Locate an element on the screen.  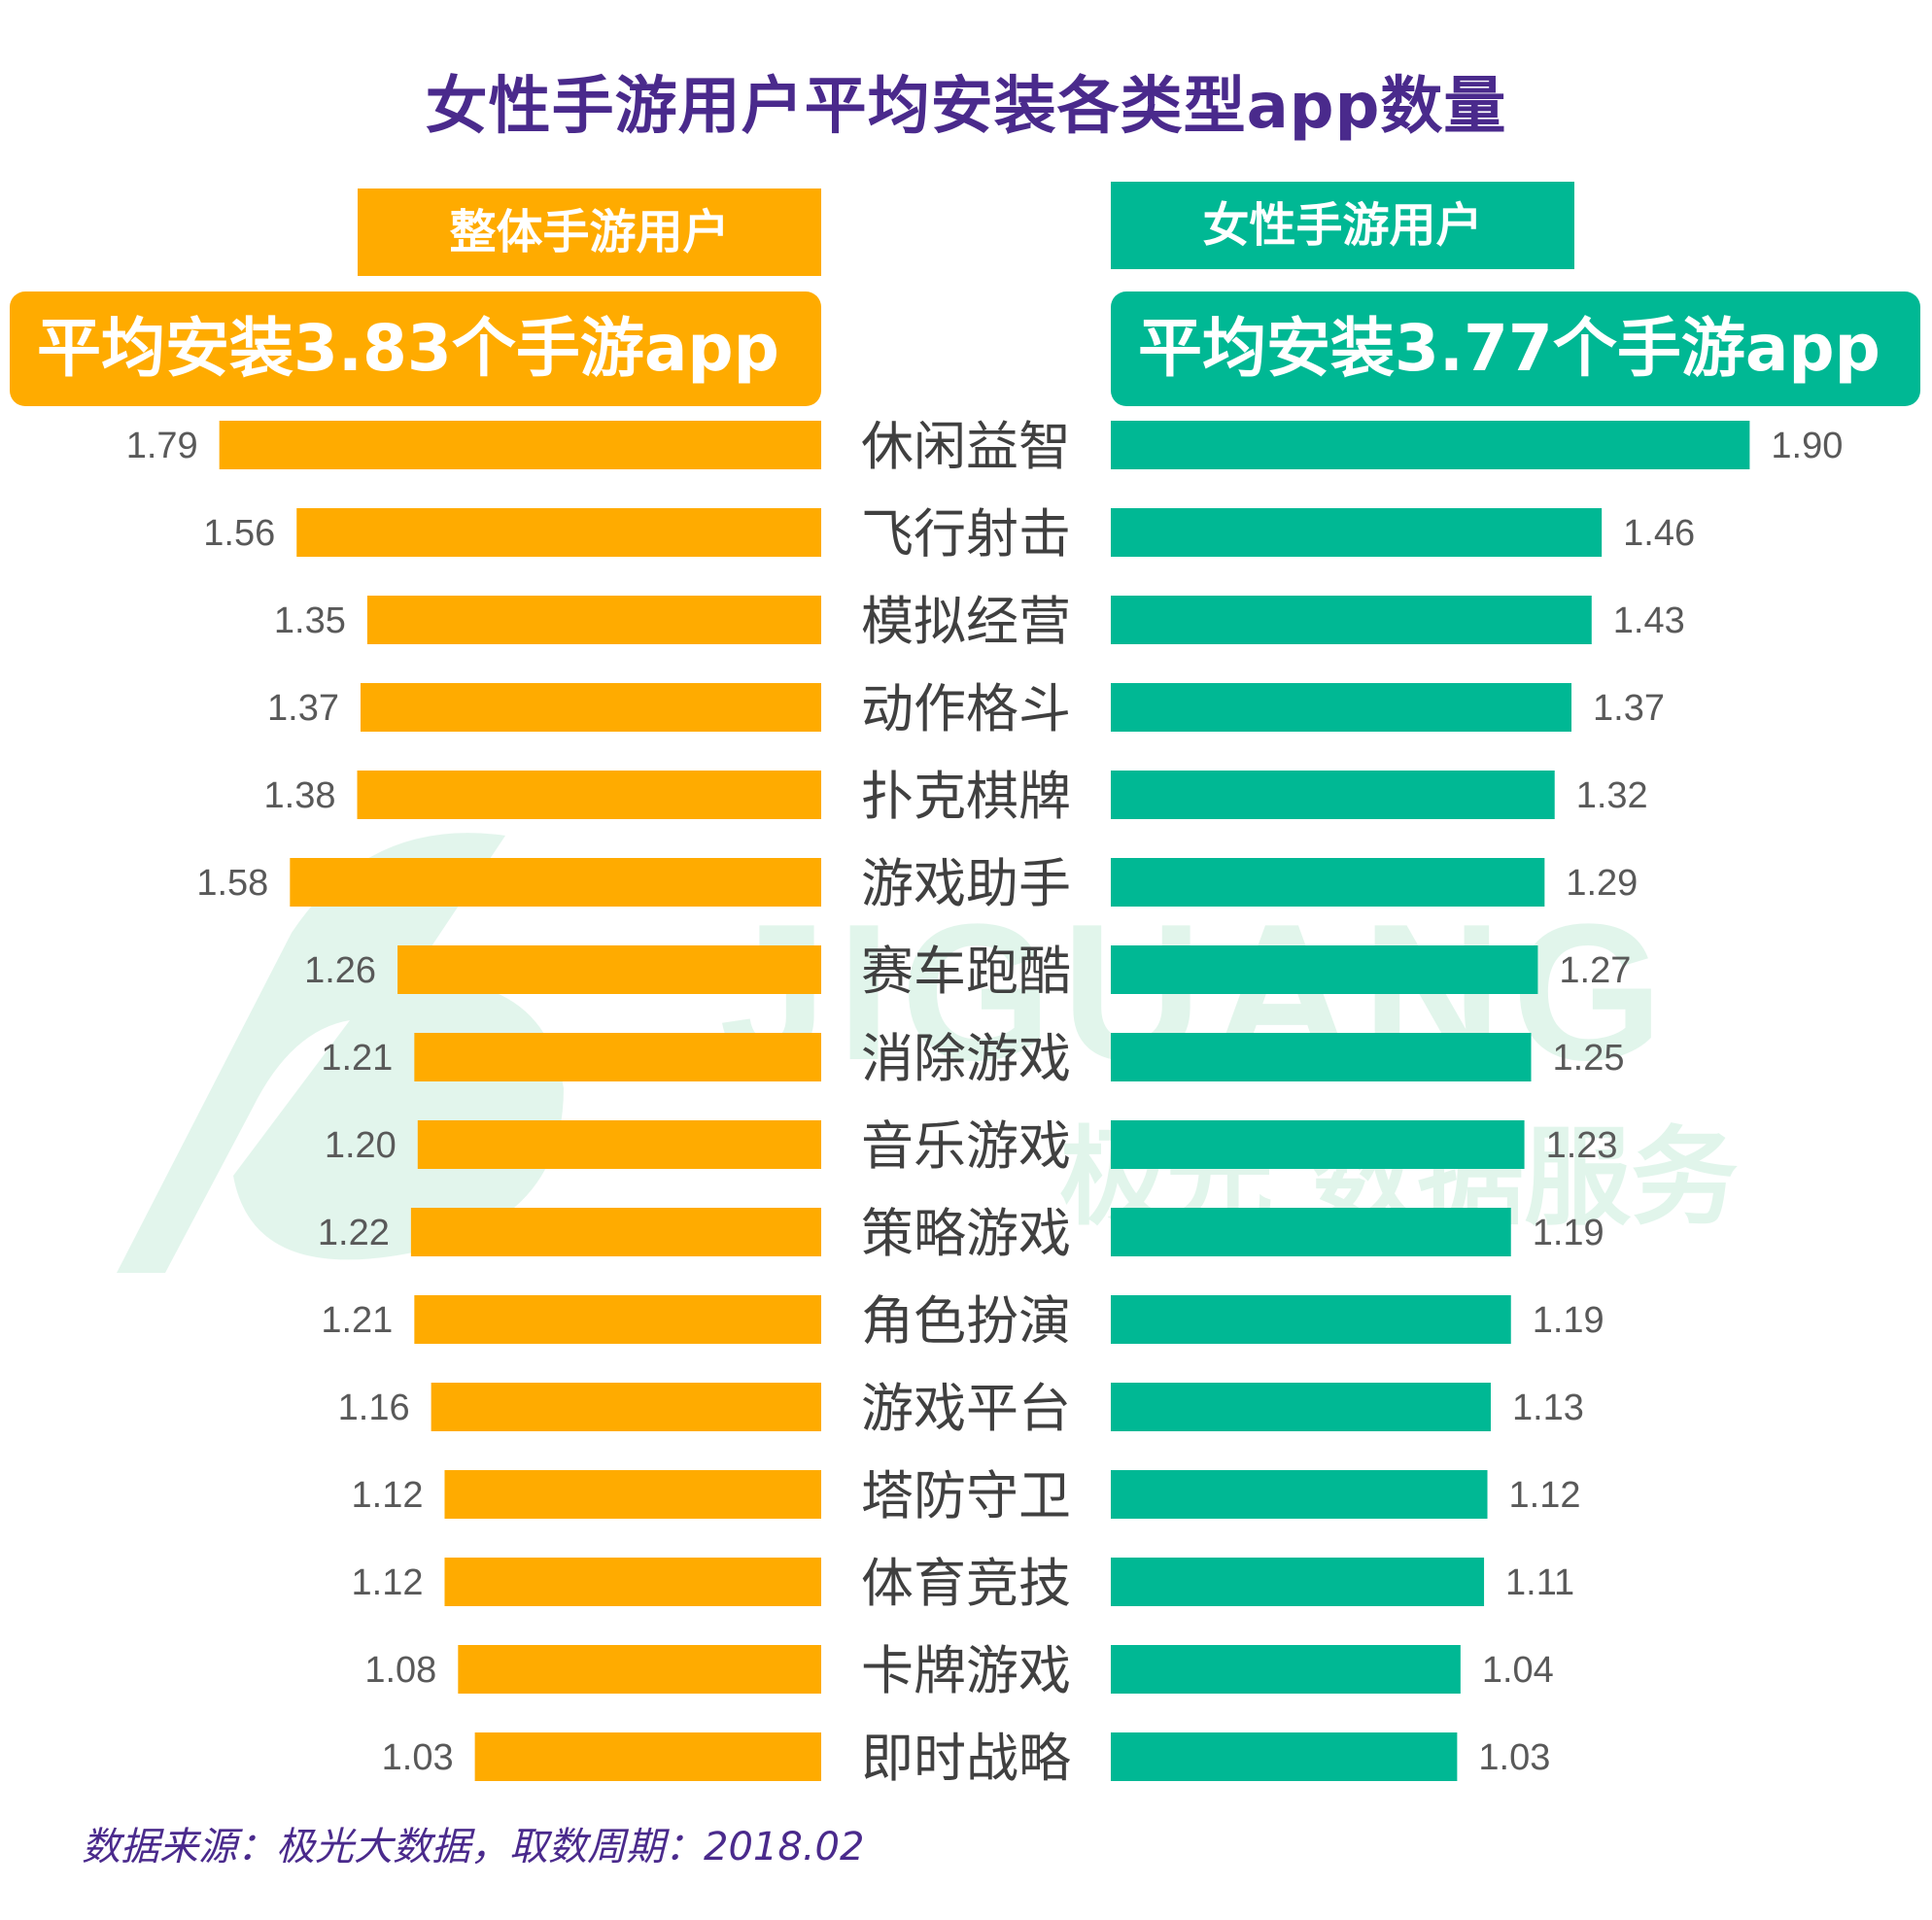
left-value-label-2: 1.35 is located at coordinates (310, 620).